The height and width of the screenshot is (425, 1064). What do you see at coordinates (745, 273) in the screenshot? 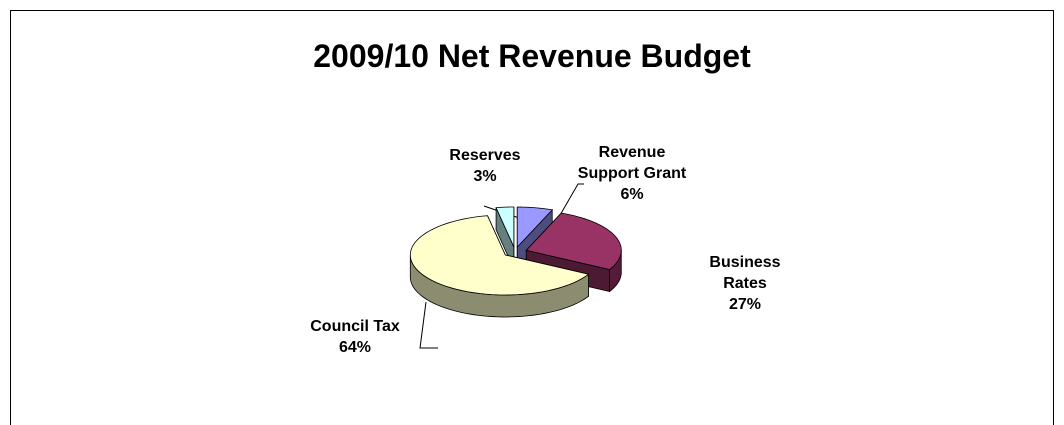
I see `category-label: Business Rates` at bounding box center [745, 273].